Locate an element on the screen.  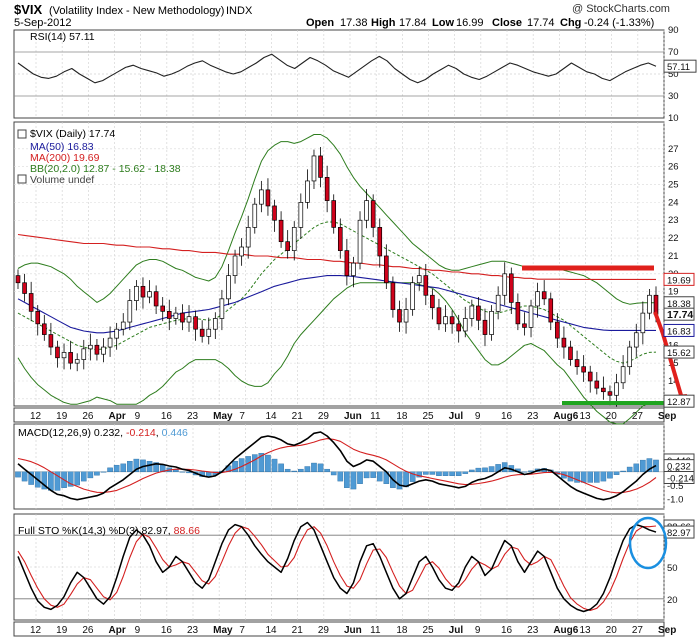
rsi-last-value: 57.11 is located at coordinates (678, 67).